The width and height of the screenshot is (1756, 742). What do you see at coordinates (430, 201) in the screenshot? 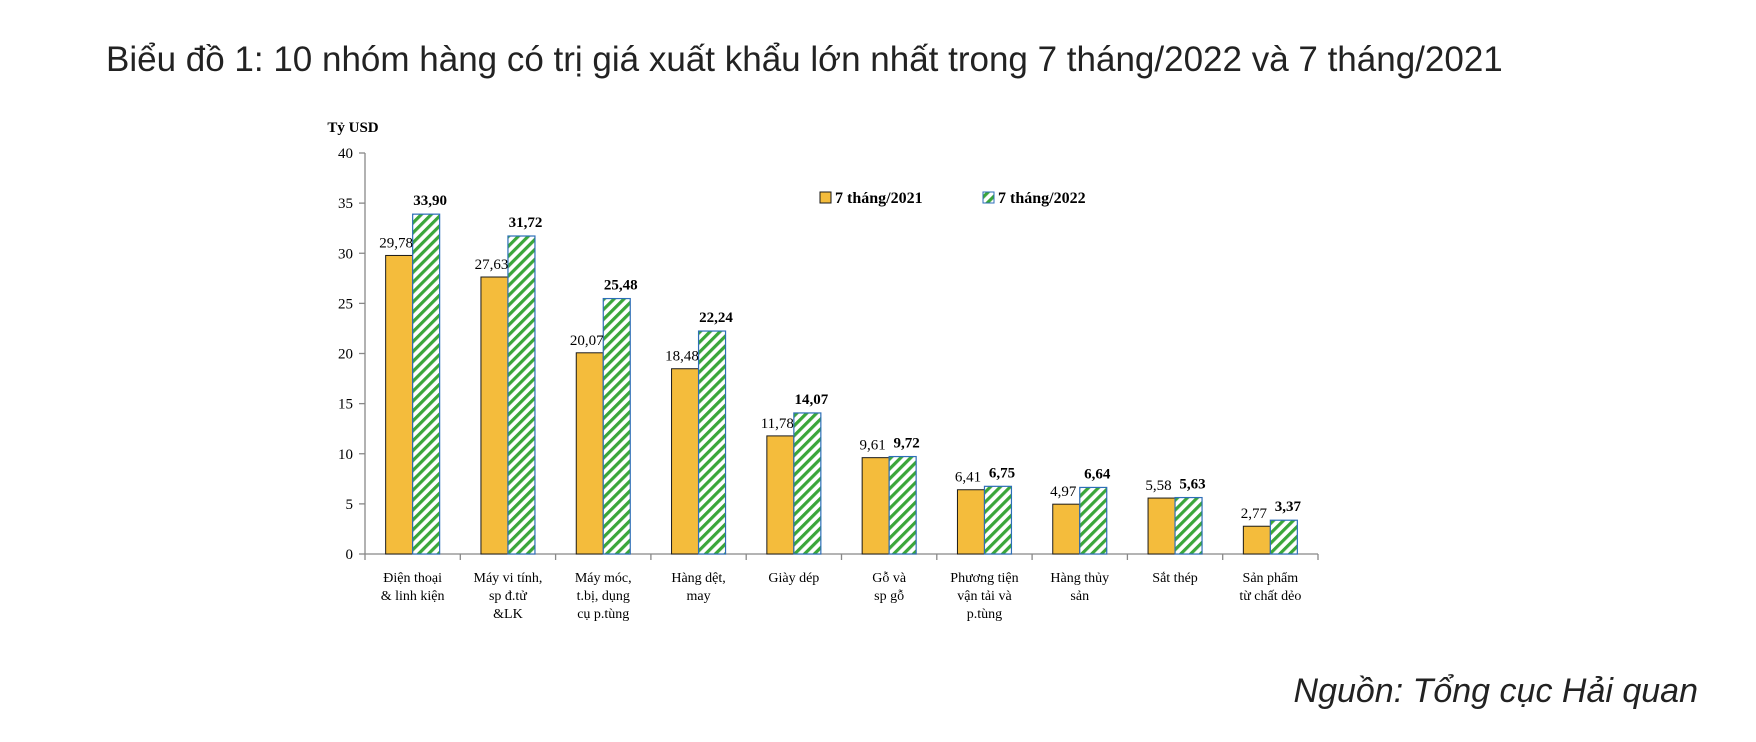
I see `data-label-2022: 33,90` at bounding box center [430, 201].